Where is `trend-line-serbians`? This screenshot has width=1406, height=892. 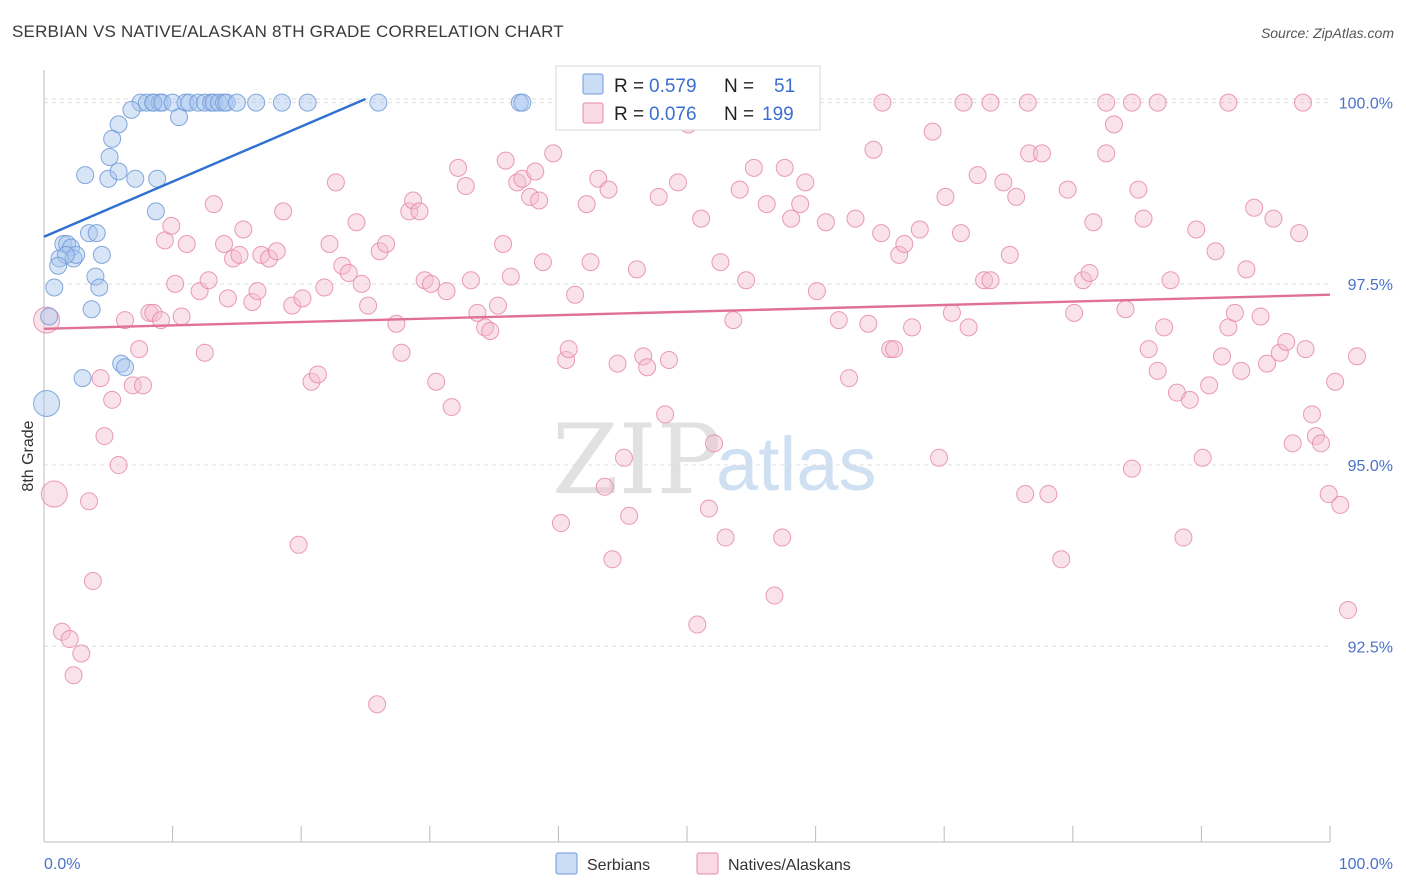 trend-line-serbians is located at coordinates (204, 167).